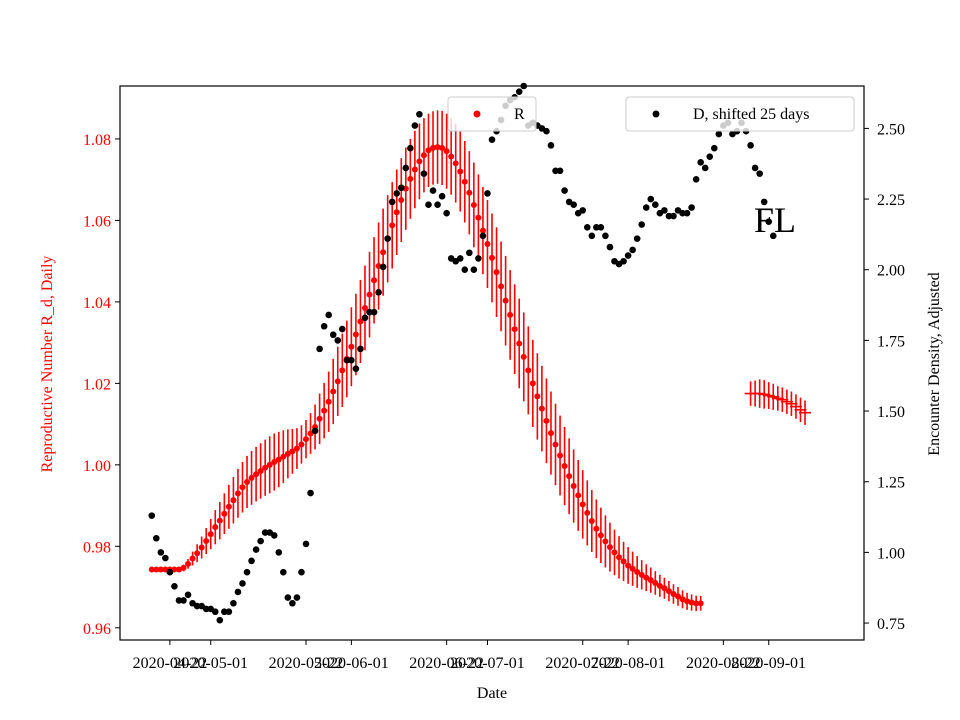  Describe the element at coordinates (351, 663) in the screenshot. I see `x-tick-label: 2020-06-01` at that location.